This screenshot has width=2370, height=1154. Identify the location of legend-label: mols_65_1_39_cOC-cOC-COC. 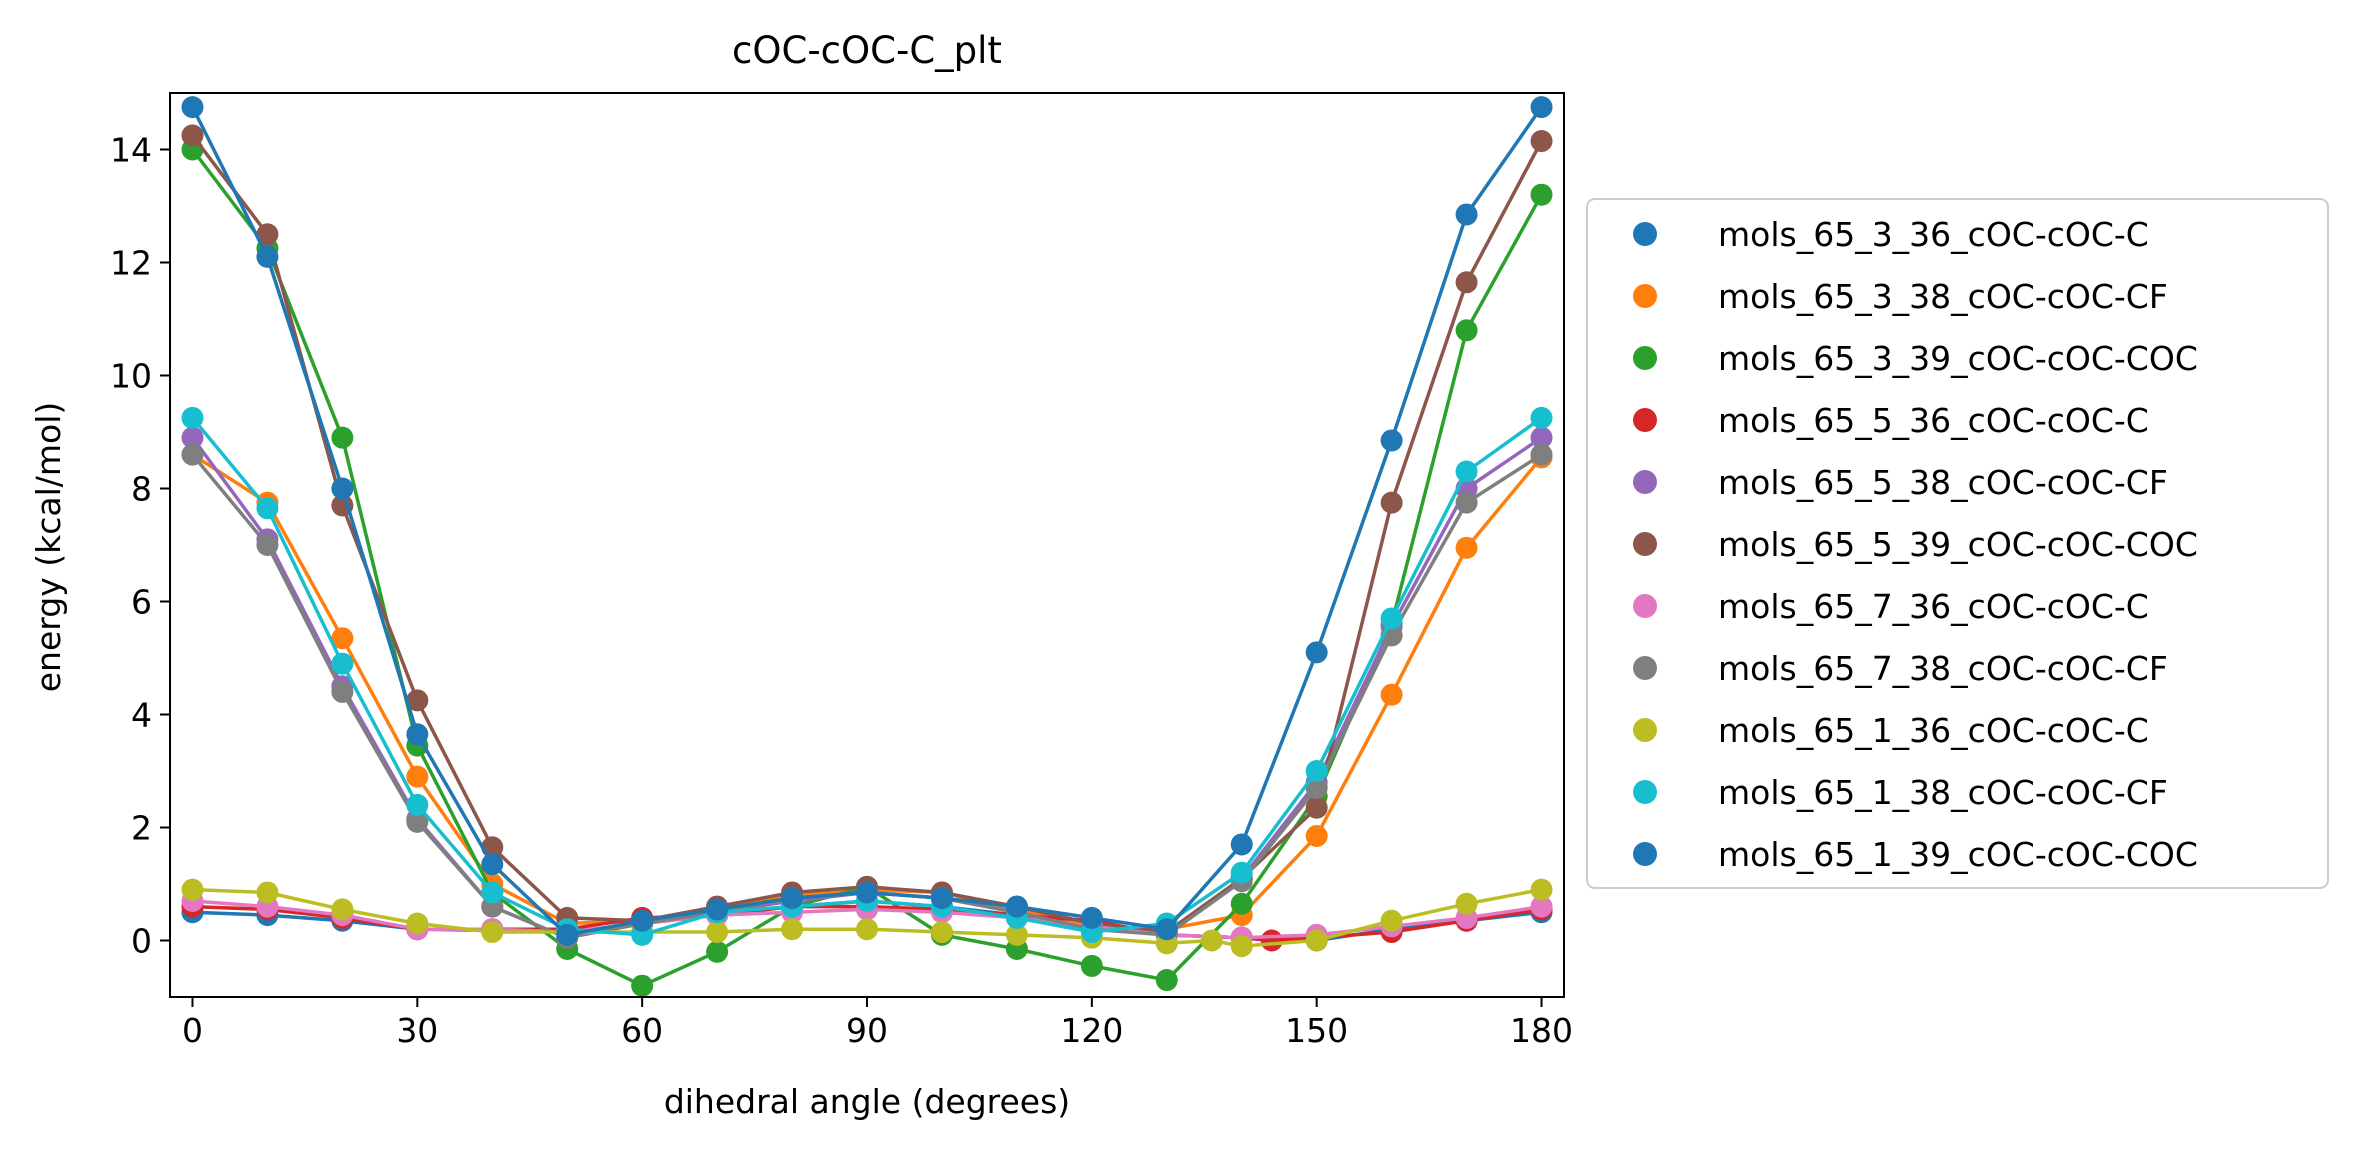
(1958, 854).